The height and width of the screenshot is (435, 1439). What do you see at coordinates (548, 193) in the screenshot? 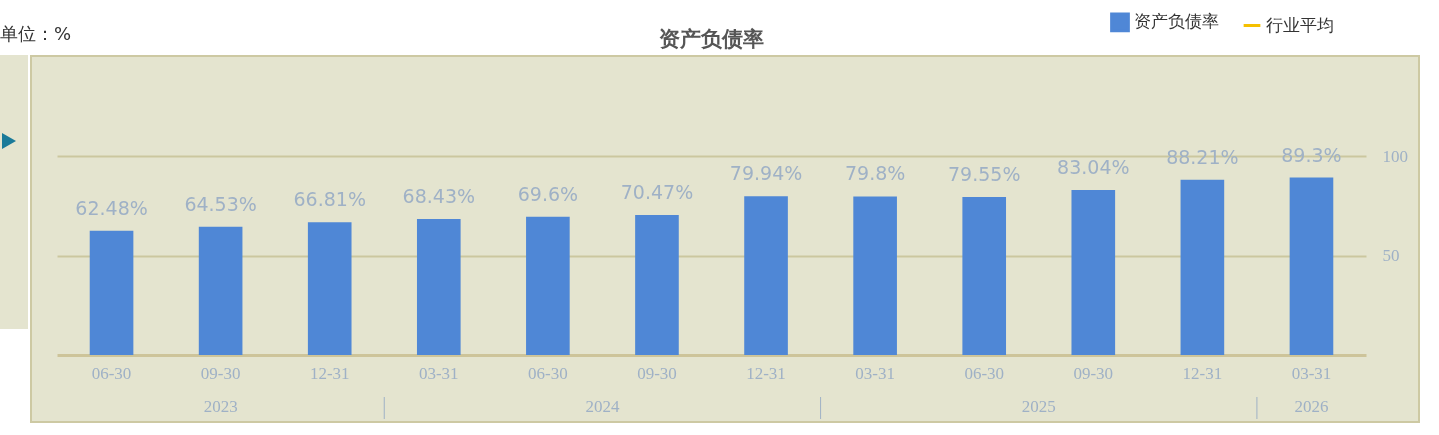
I see `data-label: 69.6%` at bounding box center [548, 193].